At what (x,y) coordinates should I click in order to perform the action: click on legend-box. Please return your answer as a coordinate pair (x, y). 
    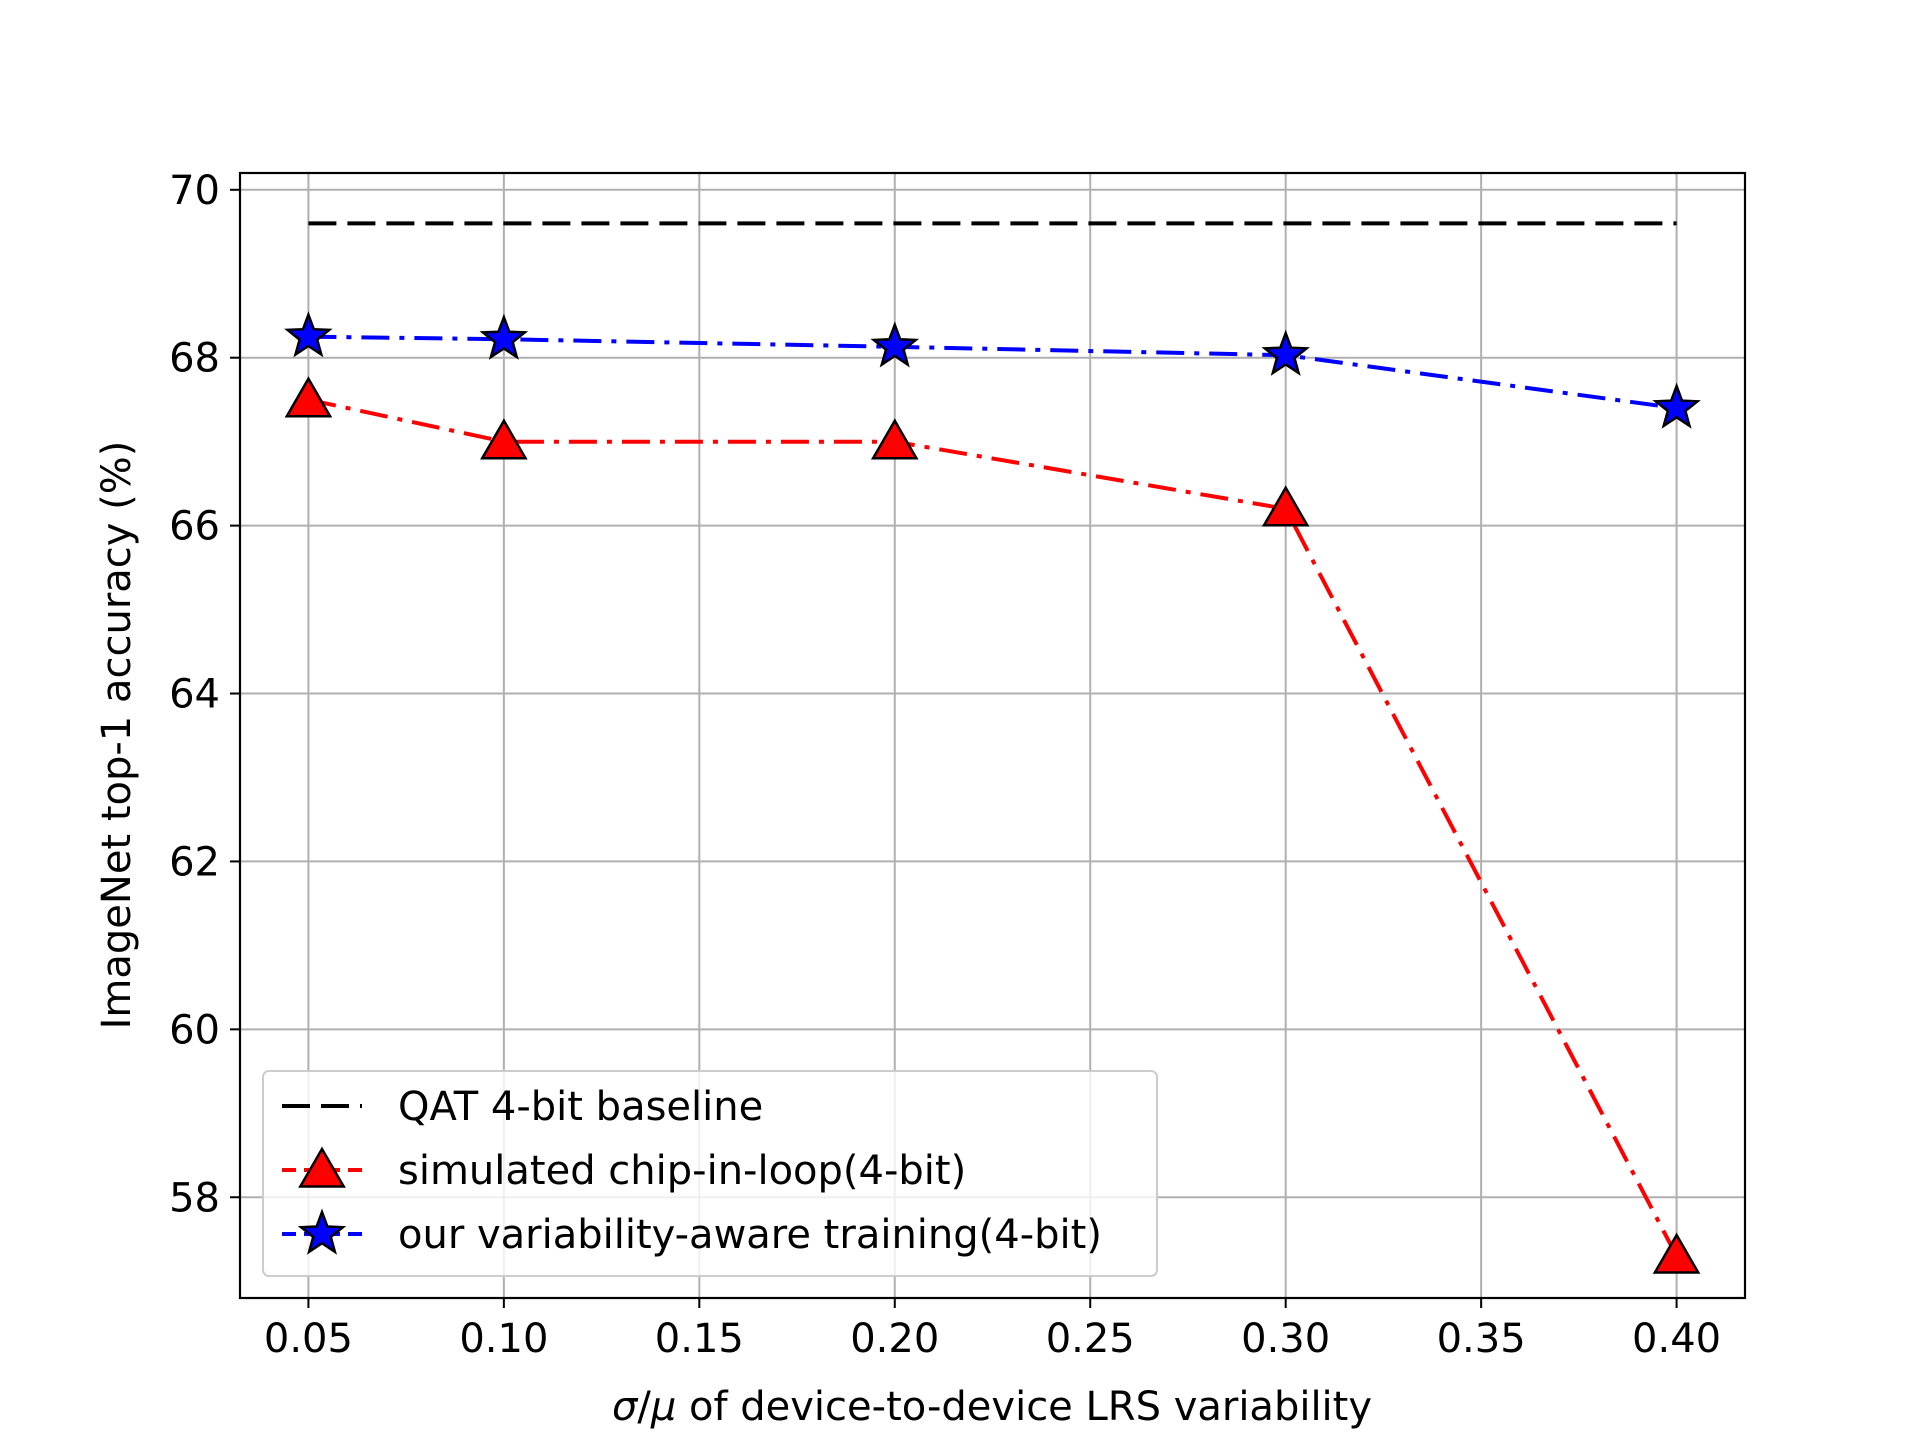
    Looking at the image, I should click on (710, 1173).